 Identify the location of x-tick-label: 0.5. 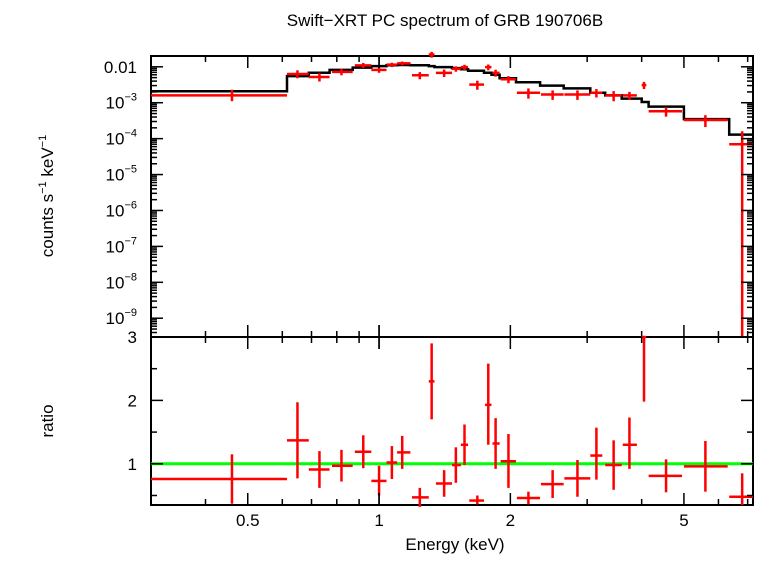
(248, 520).